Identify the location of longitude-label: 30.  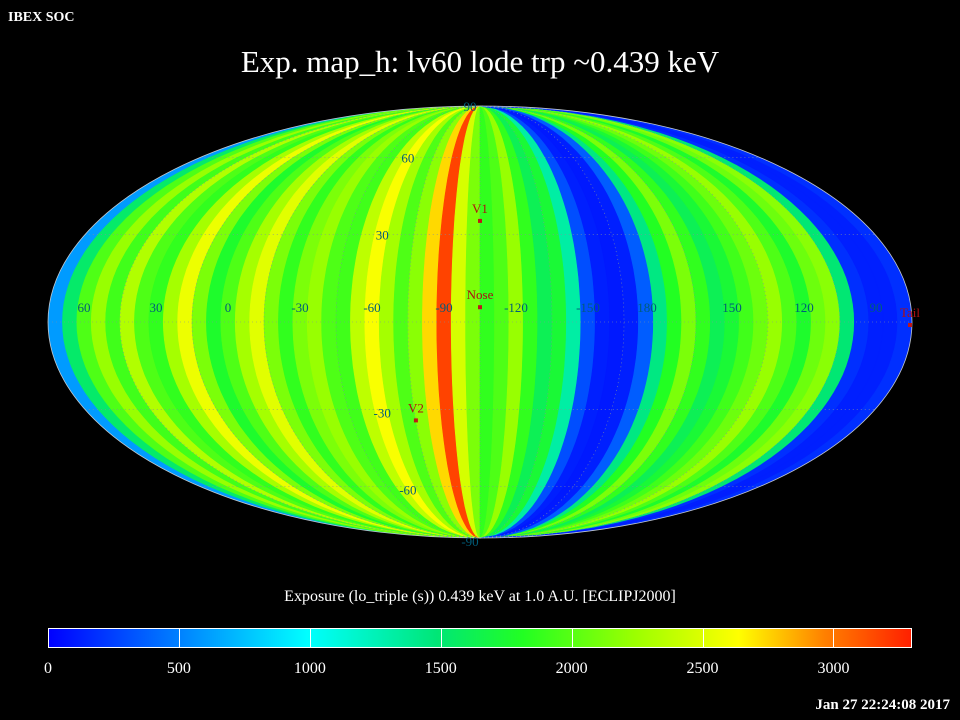
(156, 307).